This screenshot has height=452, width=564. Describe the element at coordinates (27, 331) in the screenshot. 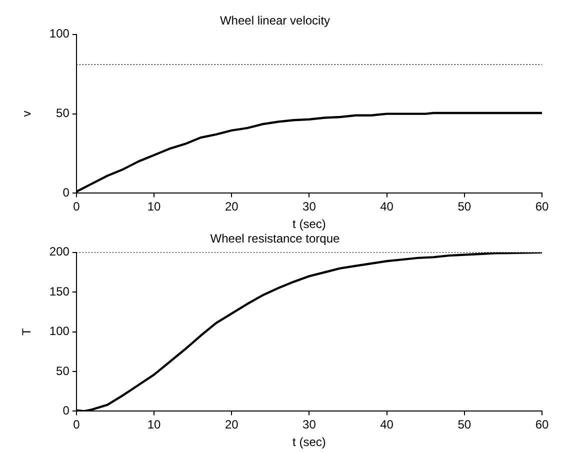

I see `y-axis-title: T` at that location.